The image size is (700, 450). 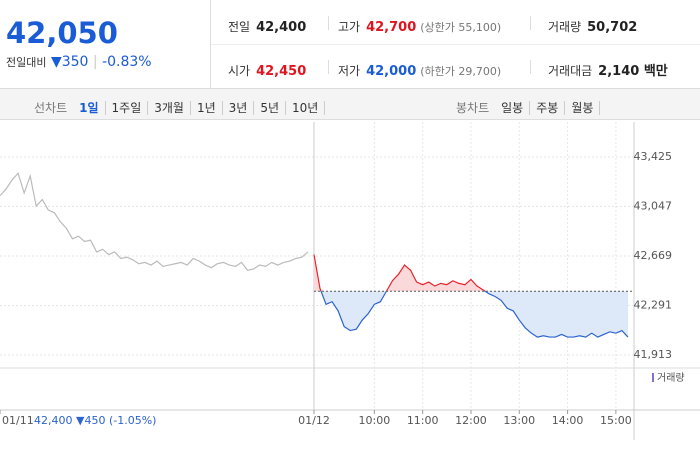 I want to click on stat-label: 저가, so click(x=349, y=71).